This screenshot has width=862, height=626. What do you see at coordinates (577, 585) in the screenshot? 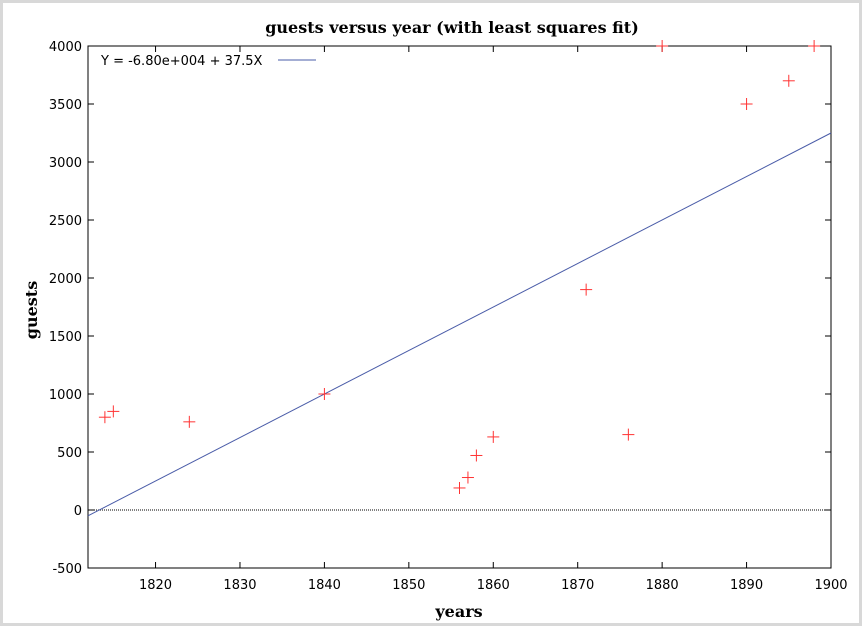
I see `x-tick-label: 1870` at bounding box center [577, 585].